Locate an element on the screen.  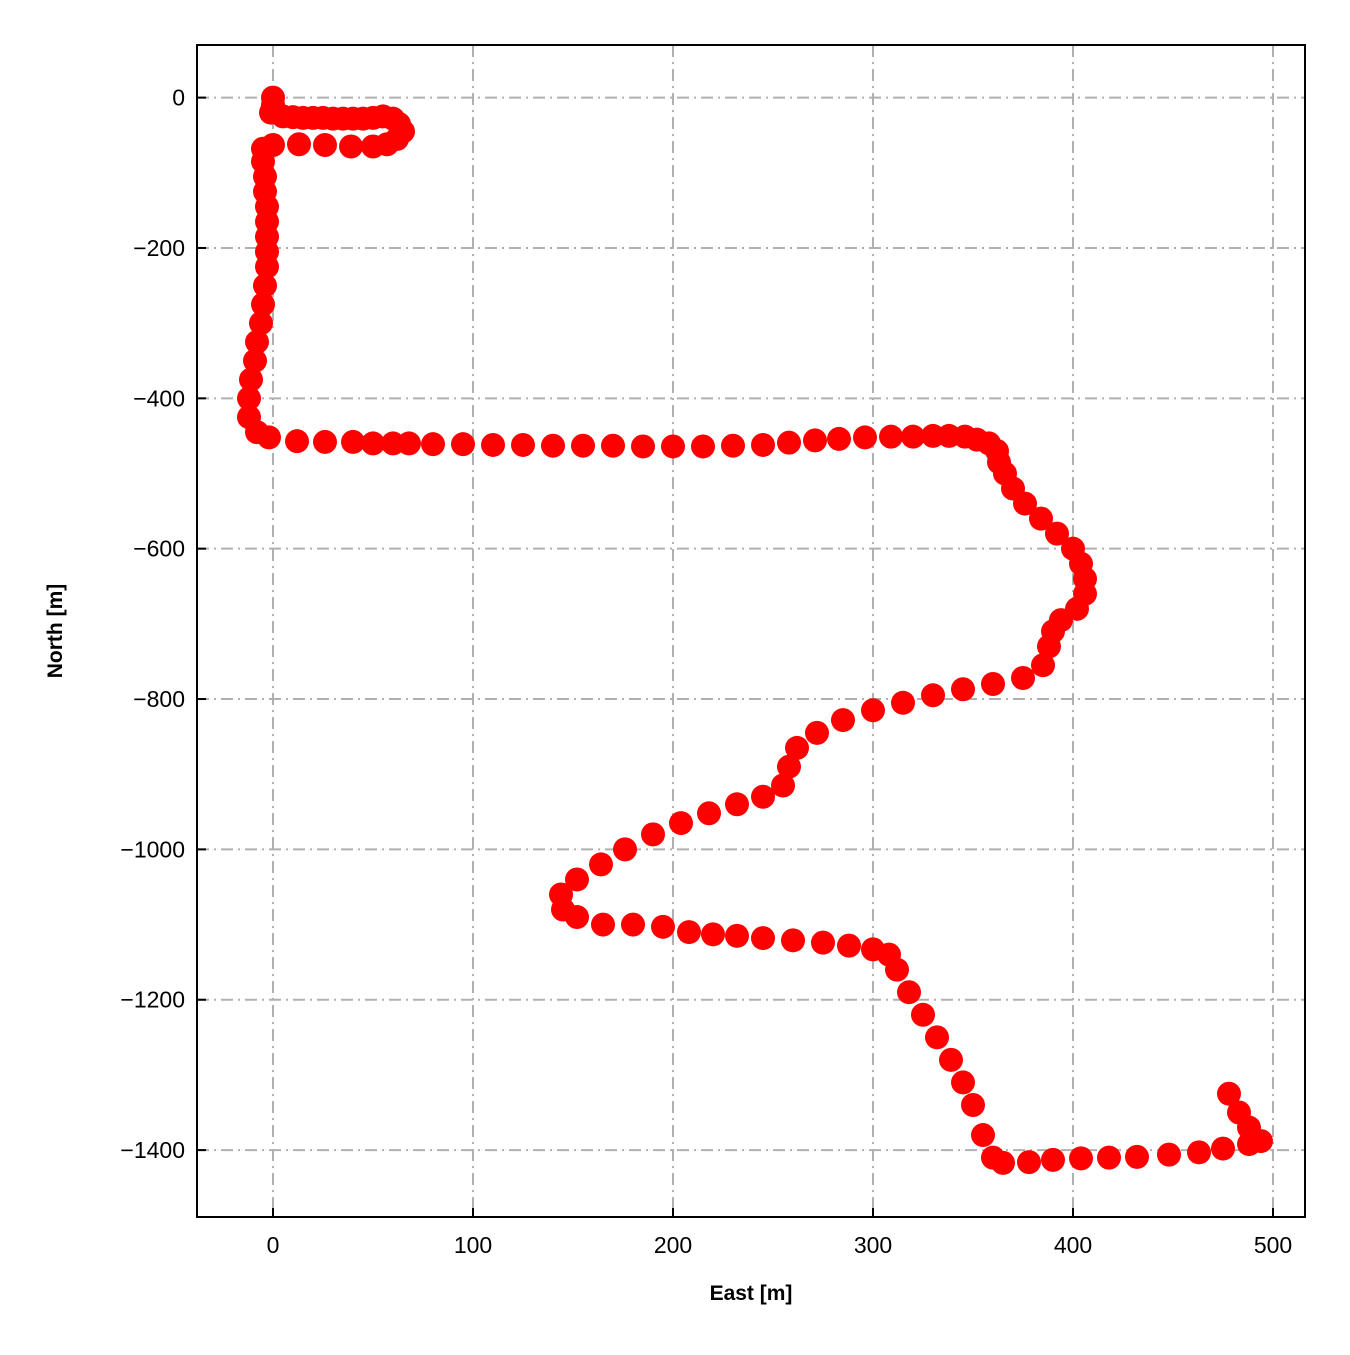
x-tick-label: 300 is located at coordinates (873, 1245).